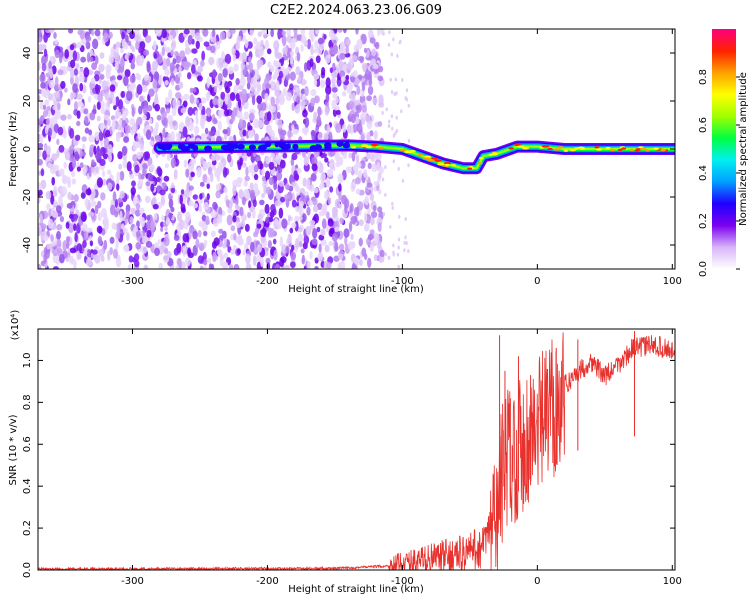 The image size is (750, 600). What do you see at coordinates (703, 77) in the screenshot?
I see `colorbar-tick-label: 0.8` at bounding box center [703, 77].